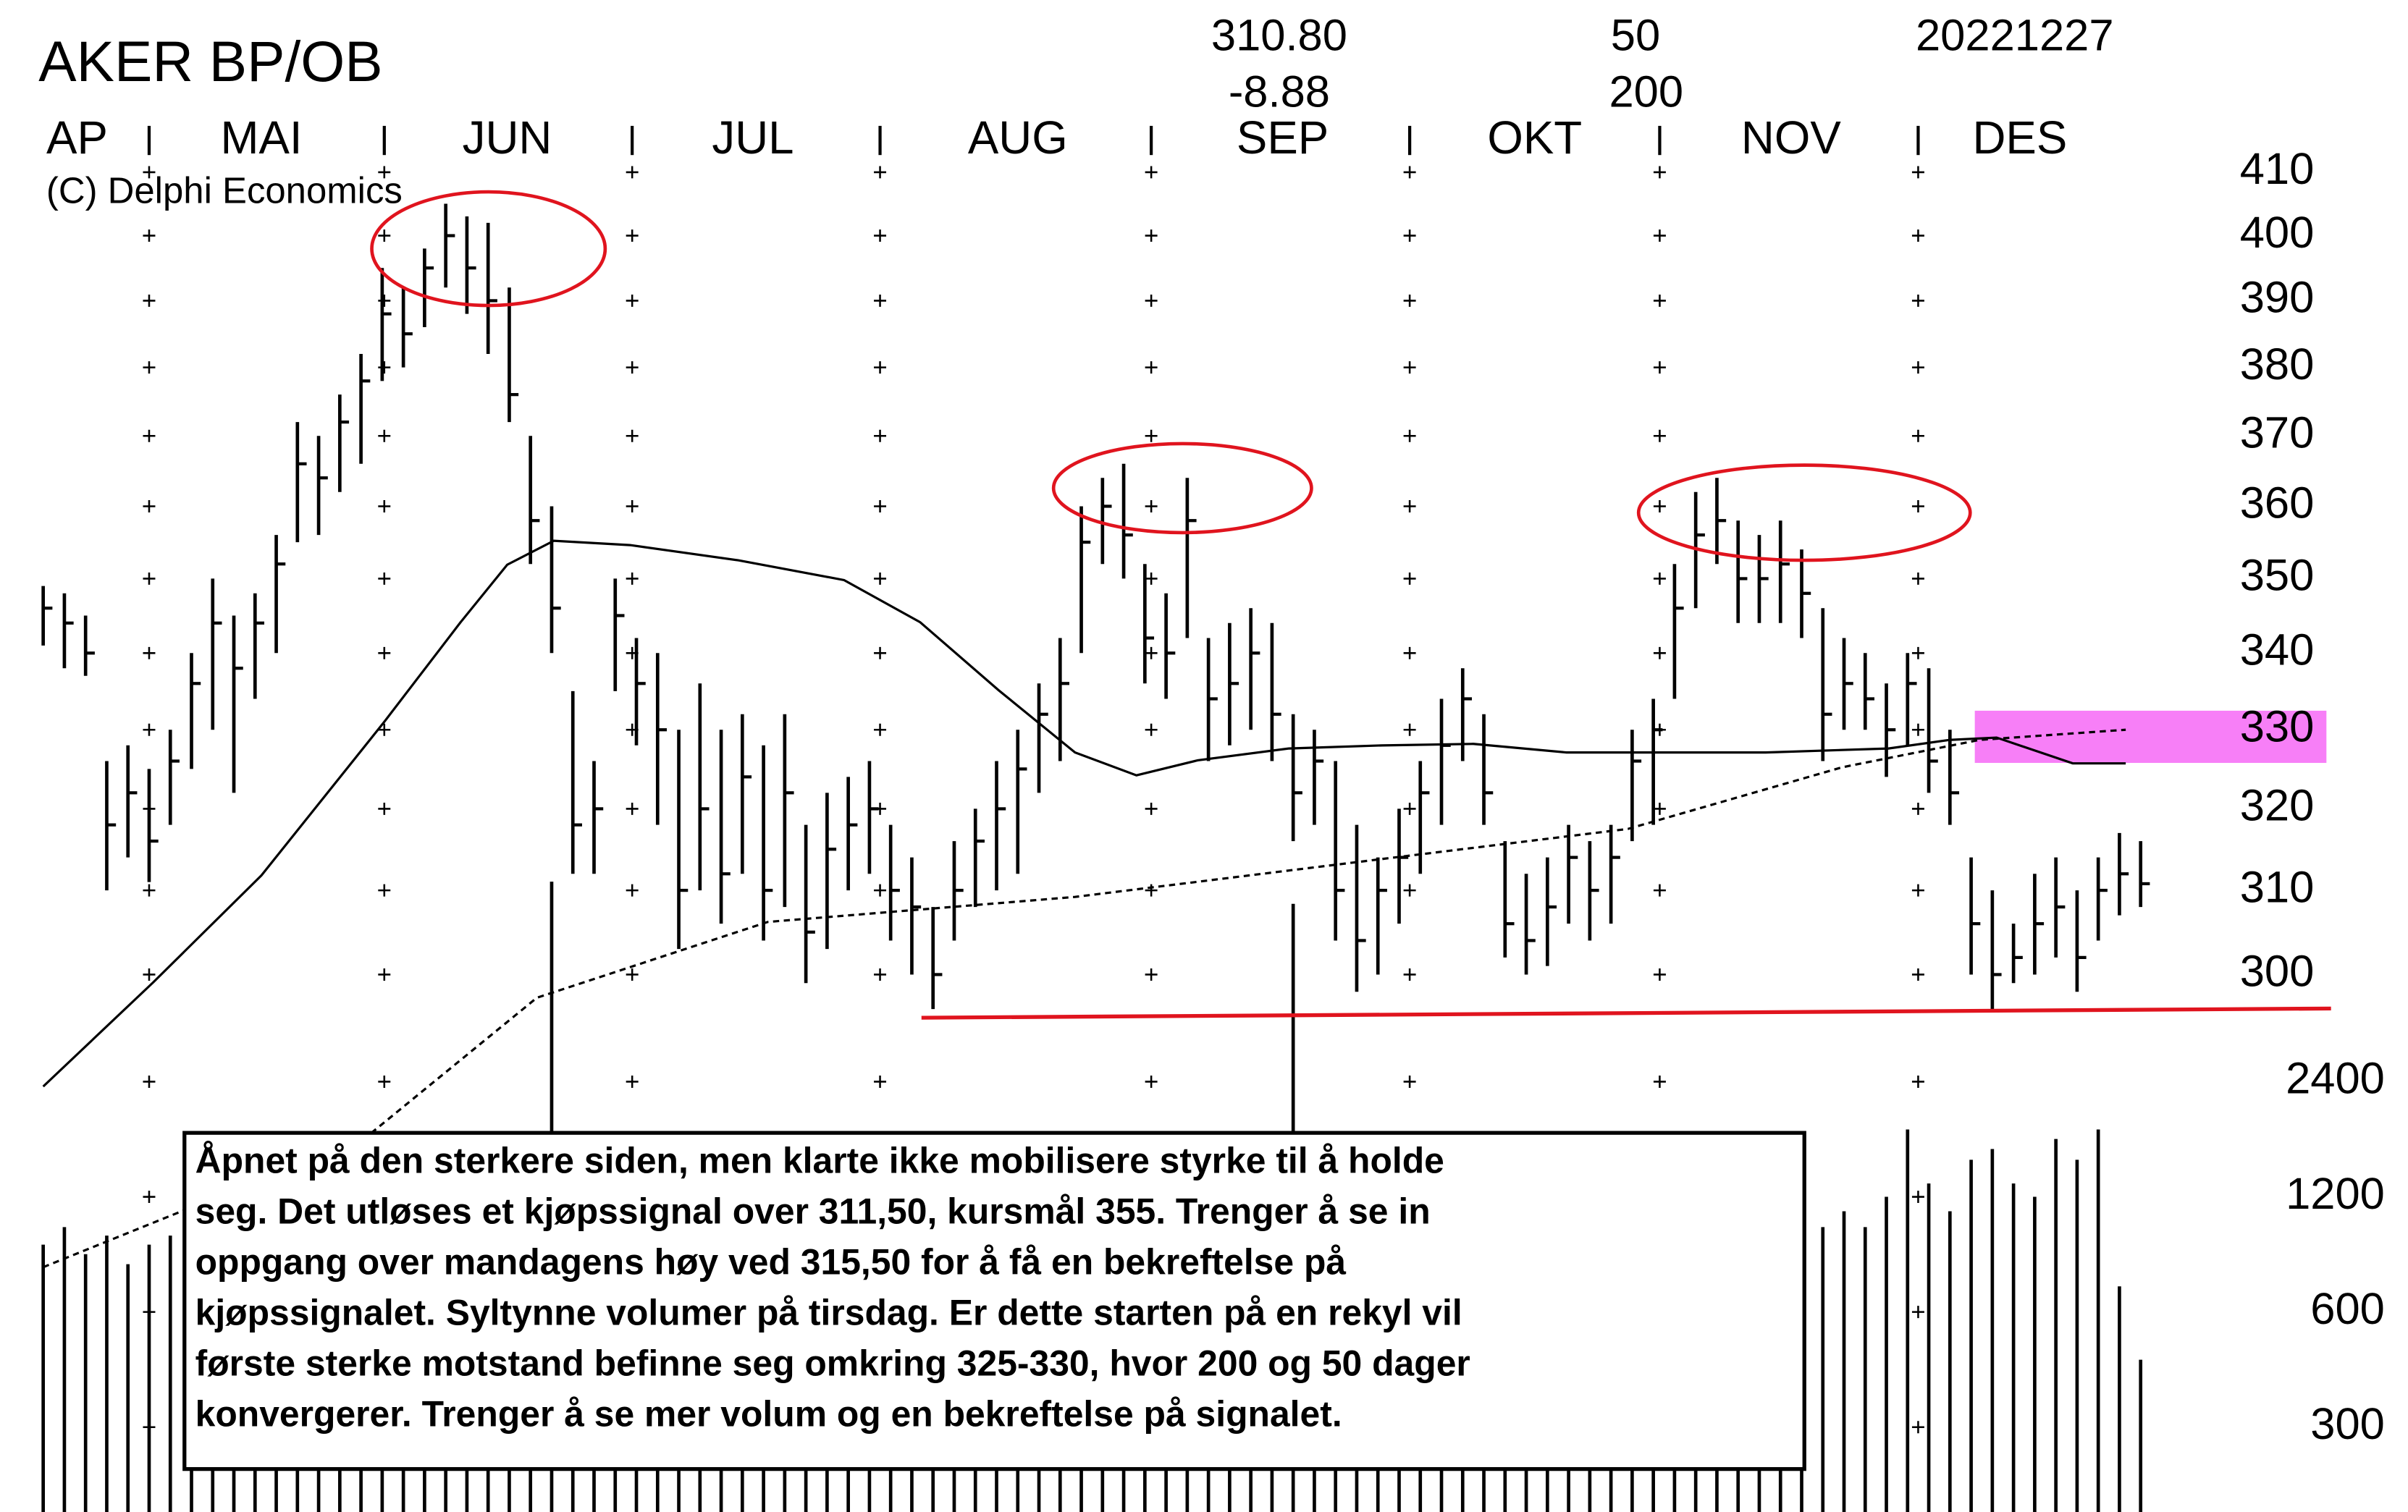 The width and height of the screenshot is (2408, 1512). What do you see at coordinates (2277, 169) in the screenshot?
I see `y-tick-label: 410` at bounding box center [2277, 169].